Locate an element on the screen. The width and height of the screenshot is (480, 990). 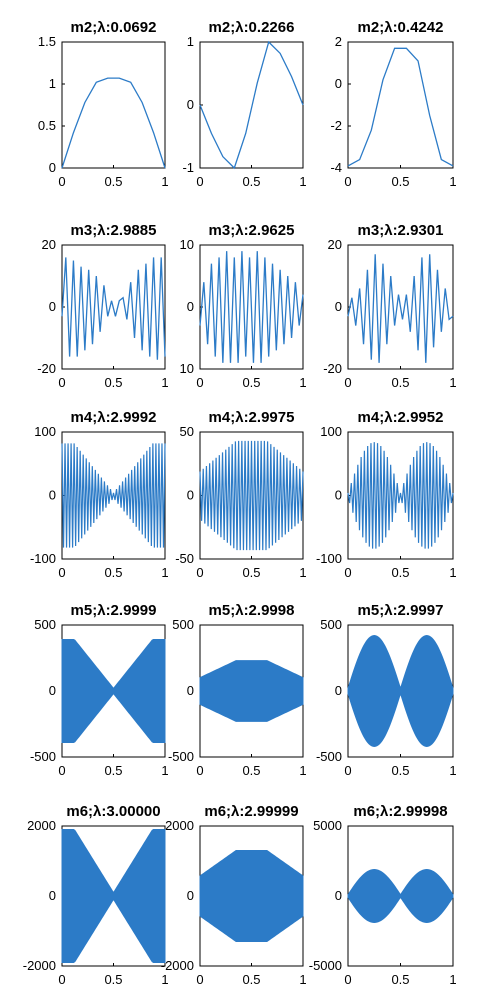
y-tick-label: -1 is located at coordinates (188, 167).